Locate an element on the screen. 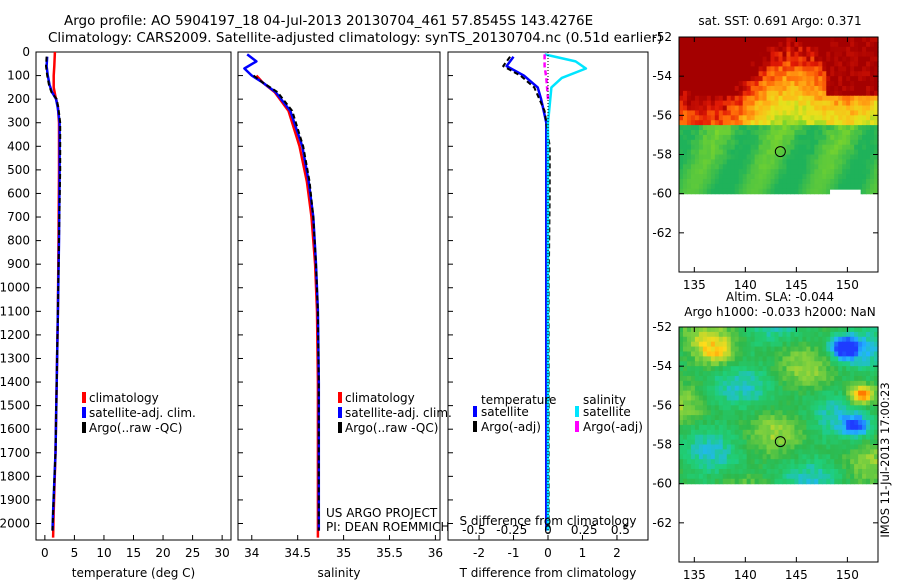 The height and width of the screenshot is (580, 900). sdiff-tick-label: -0.25 is located at coordinates (511, 530).